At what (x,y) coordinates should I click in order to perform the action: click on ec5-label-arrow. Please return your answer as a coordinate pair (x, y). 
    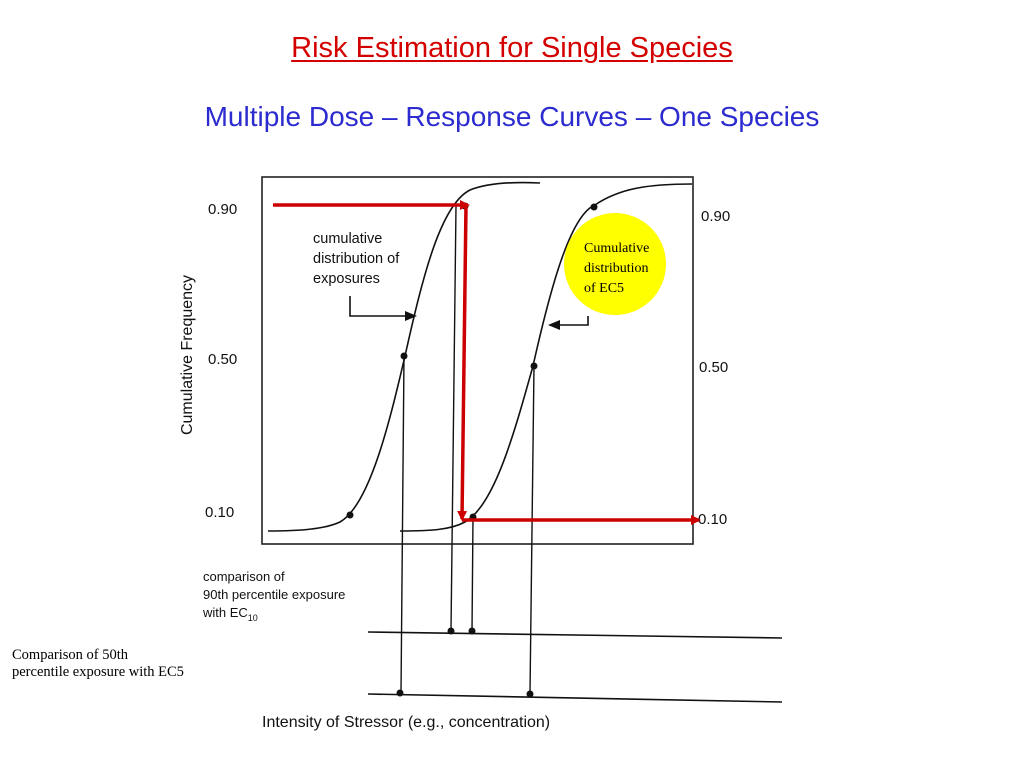
    Looking at the image, I should click on (568, 323).